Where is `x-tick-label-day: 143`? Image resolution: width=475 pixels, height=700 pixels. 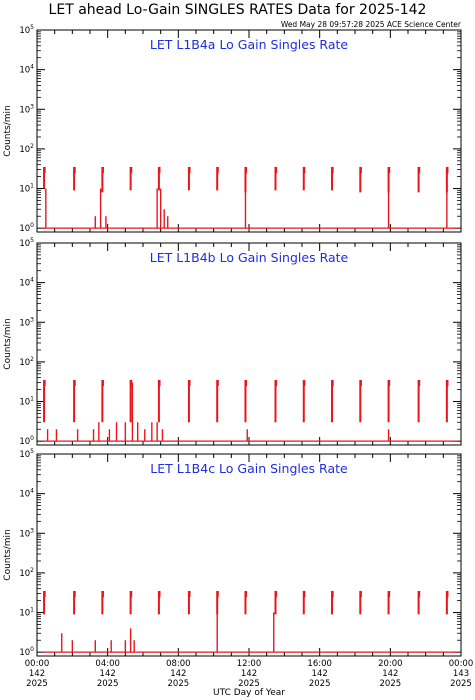 x-tick-label-day: 143 is located at coordinates (461, 674).